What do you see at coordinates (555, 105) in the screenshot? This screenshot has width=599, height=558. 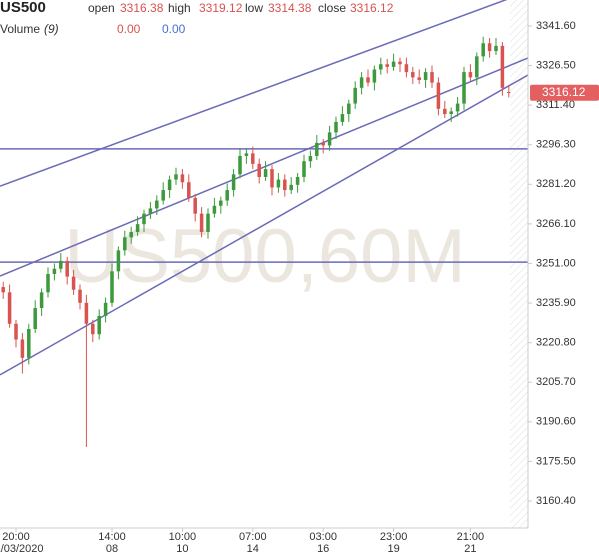 I see `y-tick-label: 3311.40` at bounding box center [555, 105].